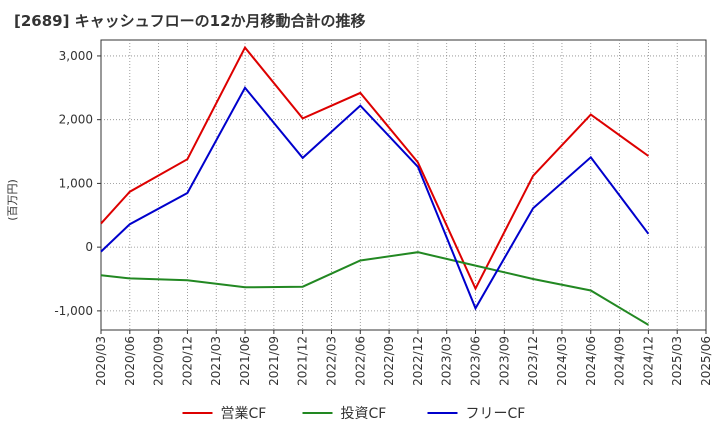  What do you see at coordinates (187, 361) in the screenshot?
I see `x-tick-label: 2020/12` at bounding box center [187, 361].